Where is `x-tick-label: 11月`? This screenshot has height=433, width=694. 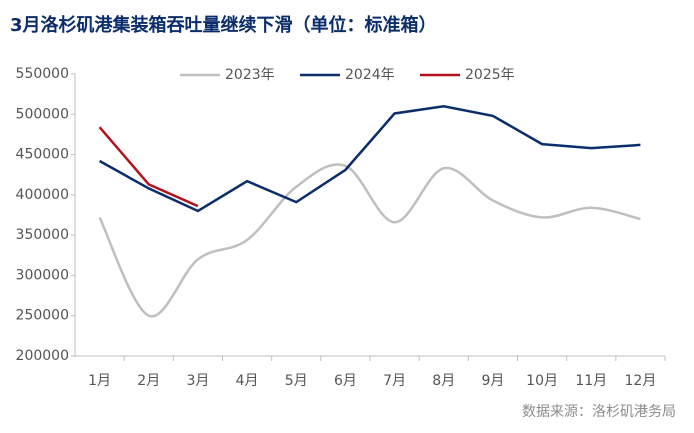 x-tick-label: 11月 is located at coordinates (591, 381).